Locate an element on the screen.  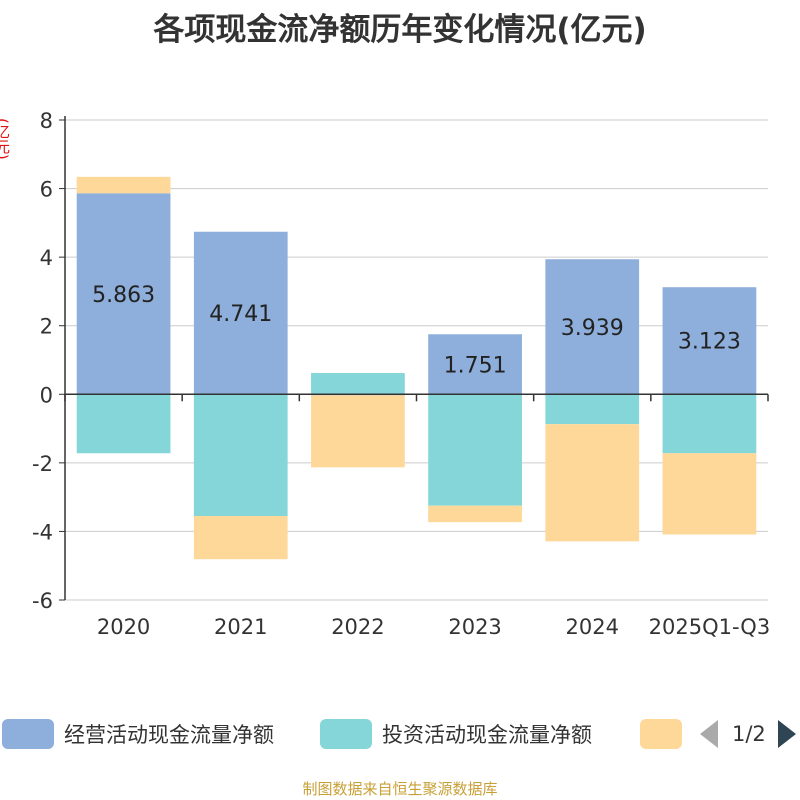
y-tick-label: 2 is located at coordinates (46, 327).